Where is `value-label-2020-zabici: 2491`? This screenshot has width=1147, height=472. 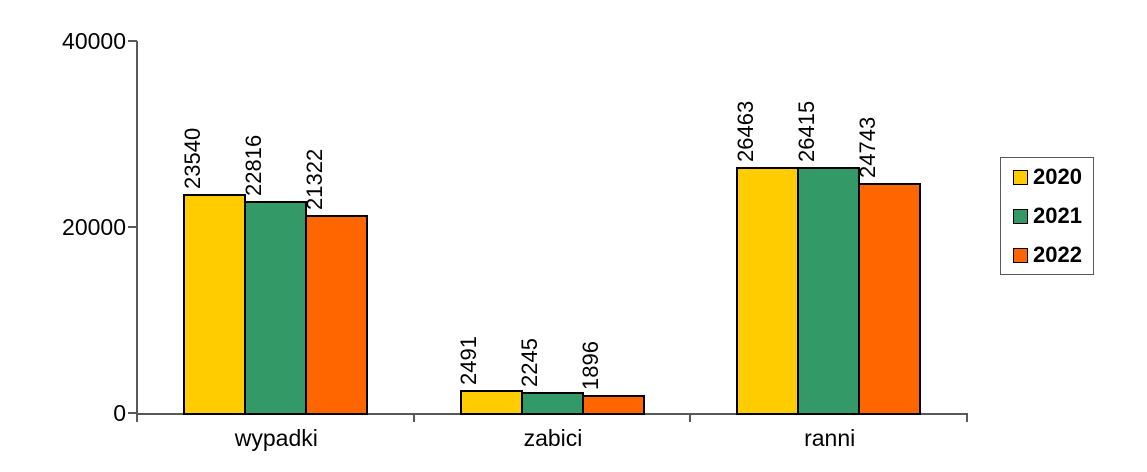
value-label-2020-zabici: 2491 is located at coordinates (469, 360).